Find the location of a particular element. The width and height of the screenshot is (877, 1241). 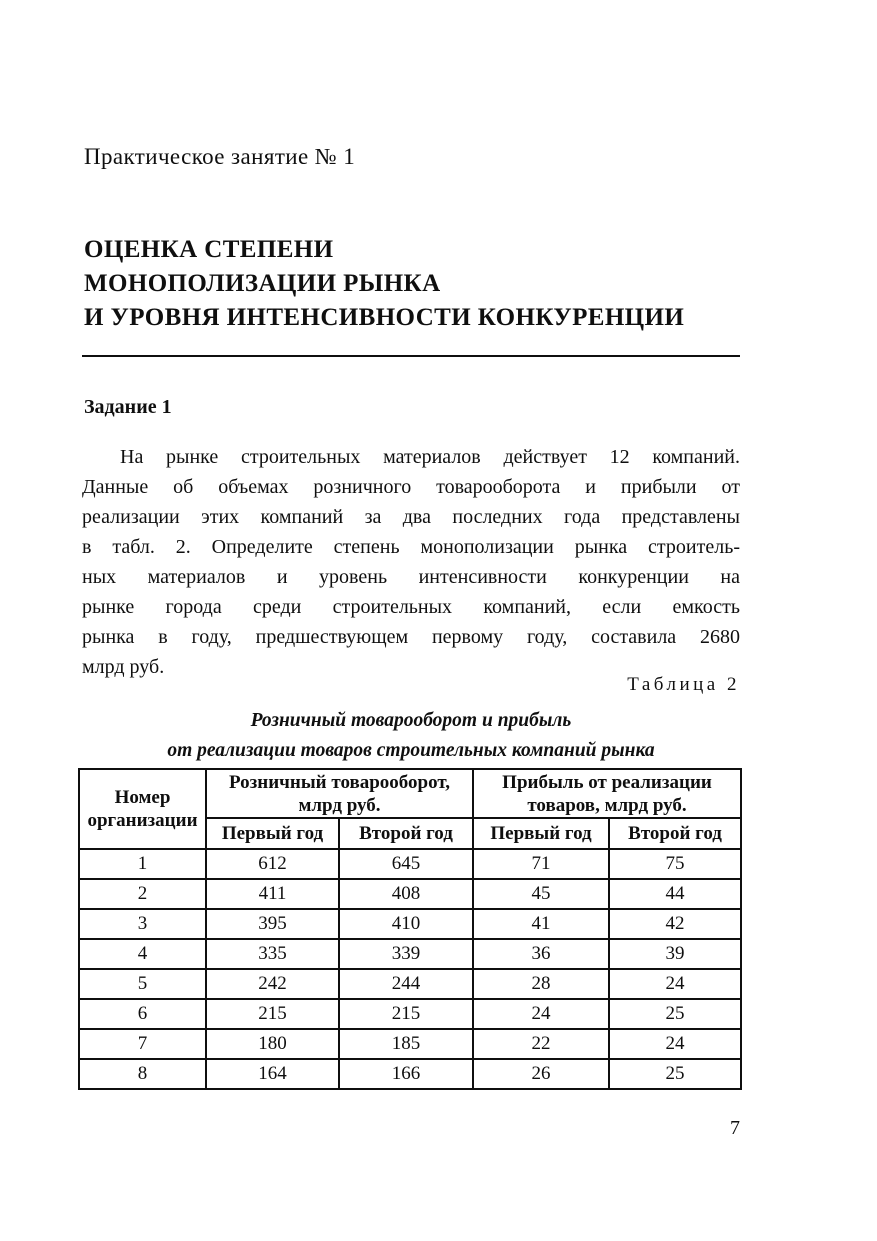

table-cell: 28 is located at coordinates (541, 984).